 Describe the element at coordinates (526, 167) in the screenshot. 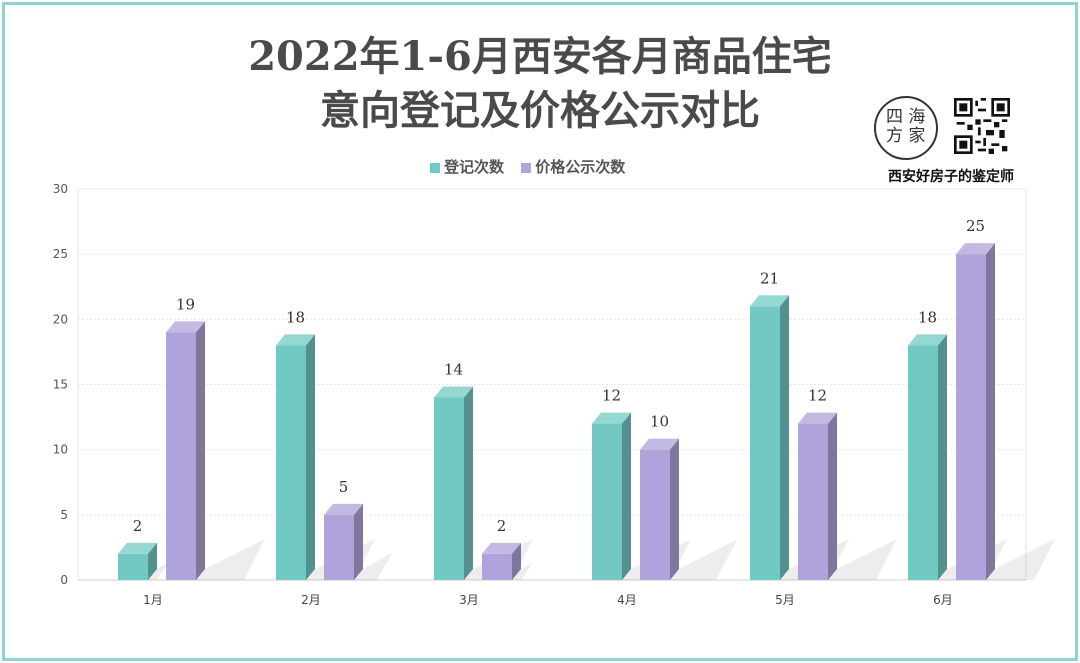

I see `legend-swatch-series2` at that location.